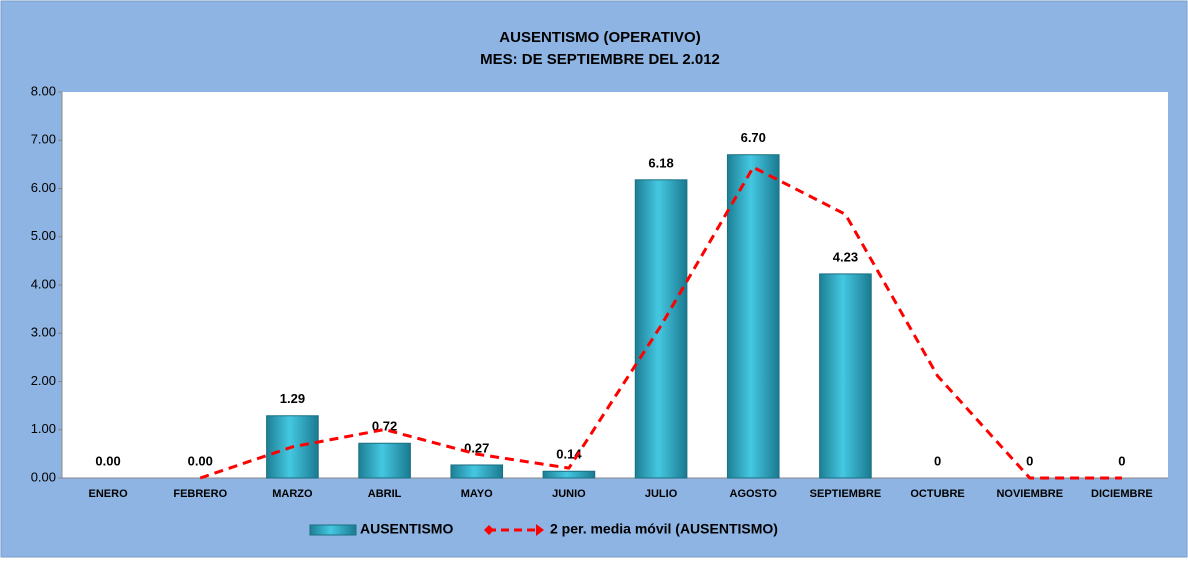  Describe the element at coordinates (599, 37) in the screenshot. I see `chart-title: AUSENTISMO (OPERATIVO)` at that location.